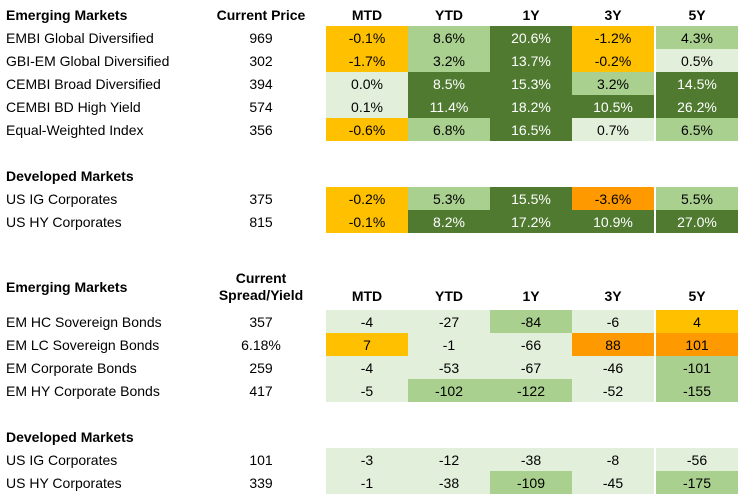 The height and width of the screenshot is (503, 750). What do you see at coordinates (106, 321) in the screenshot?
I see `row-name: EM HC Sovereign Bonds` at bounding box center [106, 321].